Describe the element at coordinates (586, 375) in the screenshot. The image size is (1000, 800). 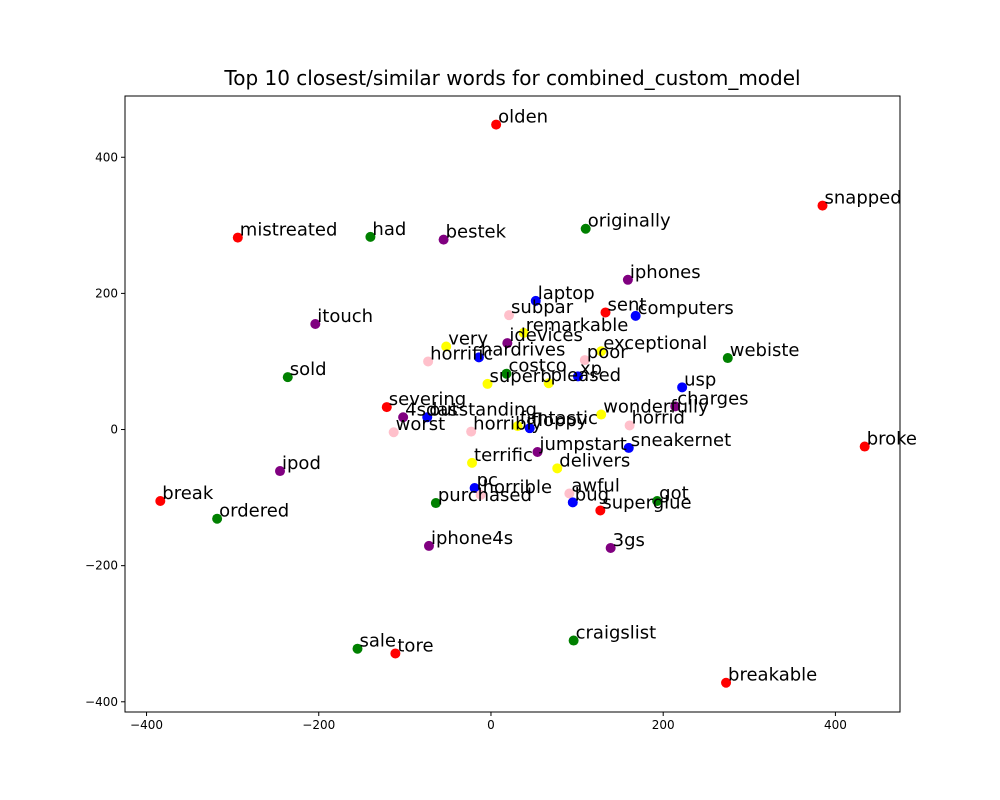
I see `point-label: pleased` at that location.